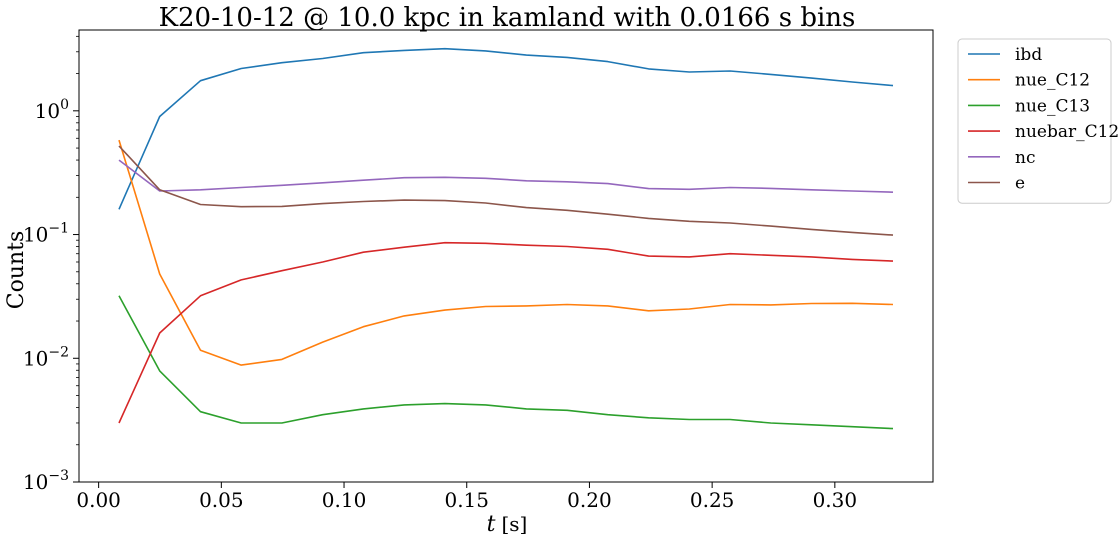 The width and height of the screenshot is (1118, 546). What do you see at coordinates (589, 500) in the screenshot?
I see `x-tick-label: 0.20` at bounding box center [589, 500].